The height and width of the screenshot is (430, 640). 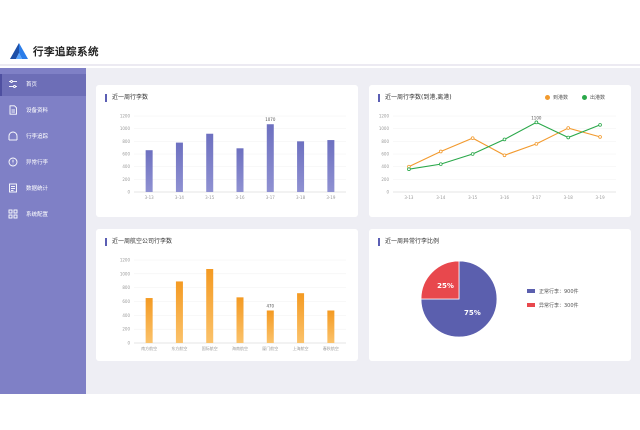 I want to click on abnormal-pie-chart: 75% 正常行李：900件 25% 异常行李：300件, so click(x=499, y=299).